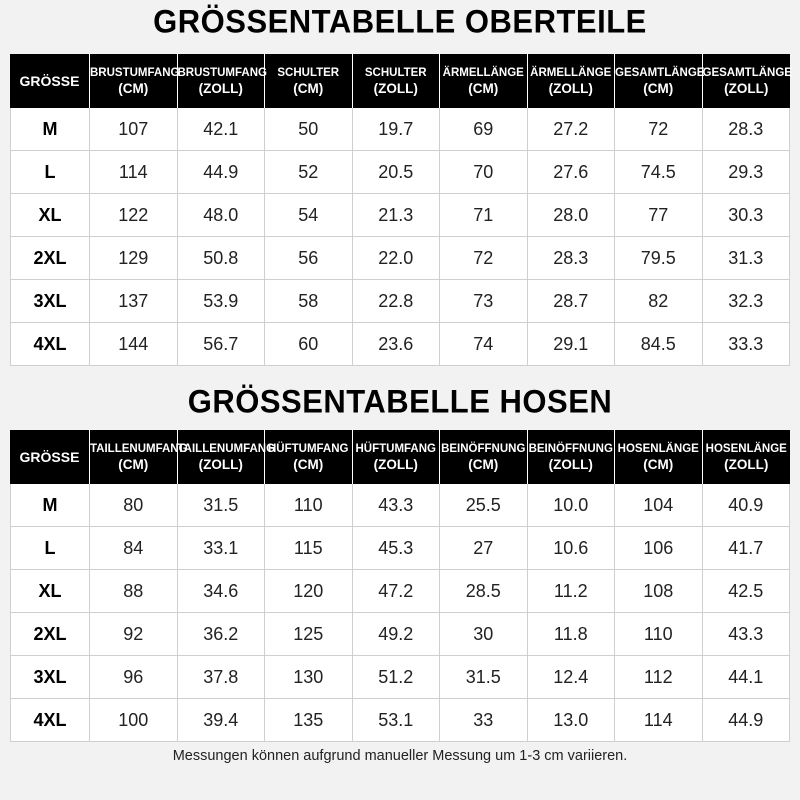 This screenshot has width=800, height=800. I want to click on header-label: ÄRMELLÄNGE, so click(571, 73).